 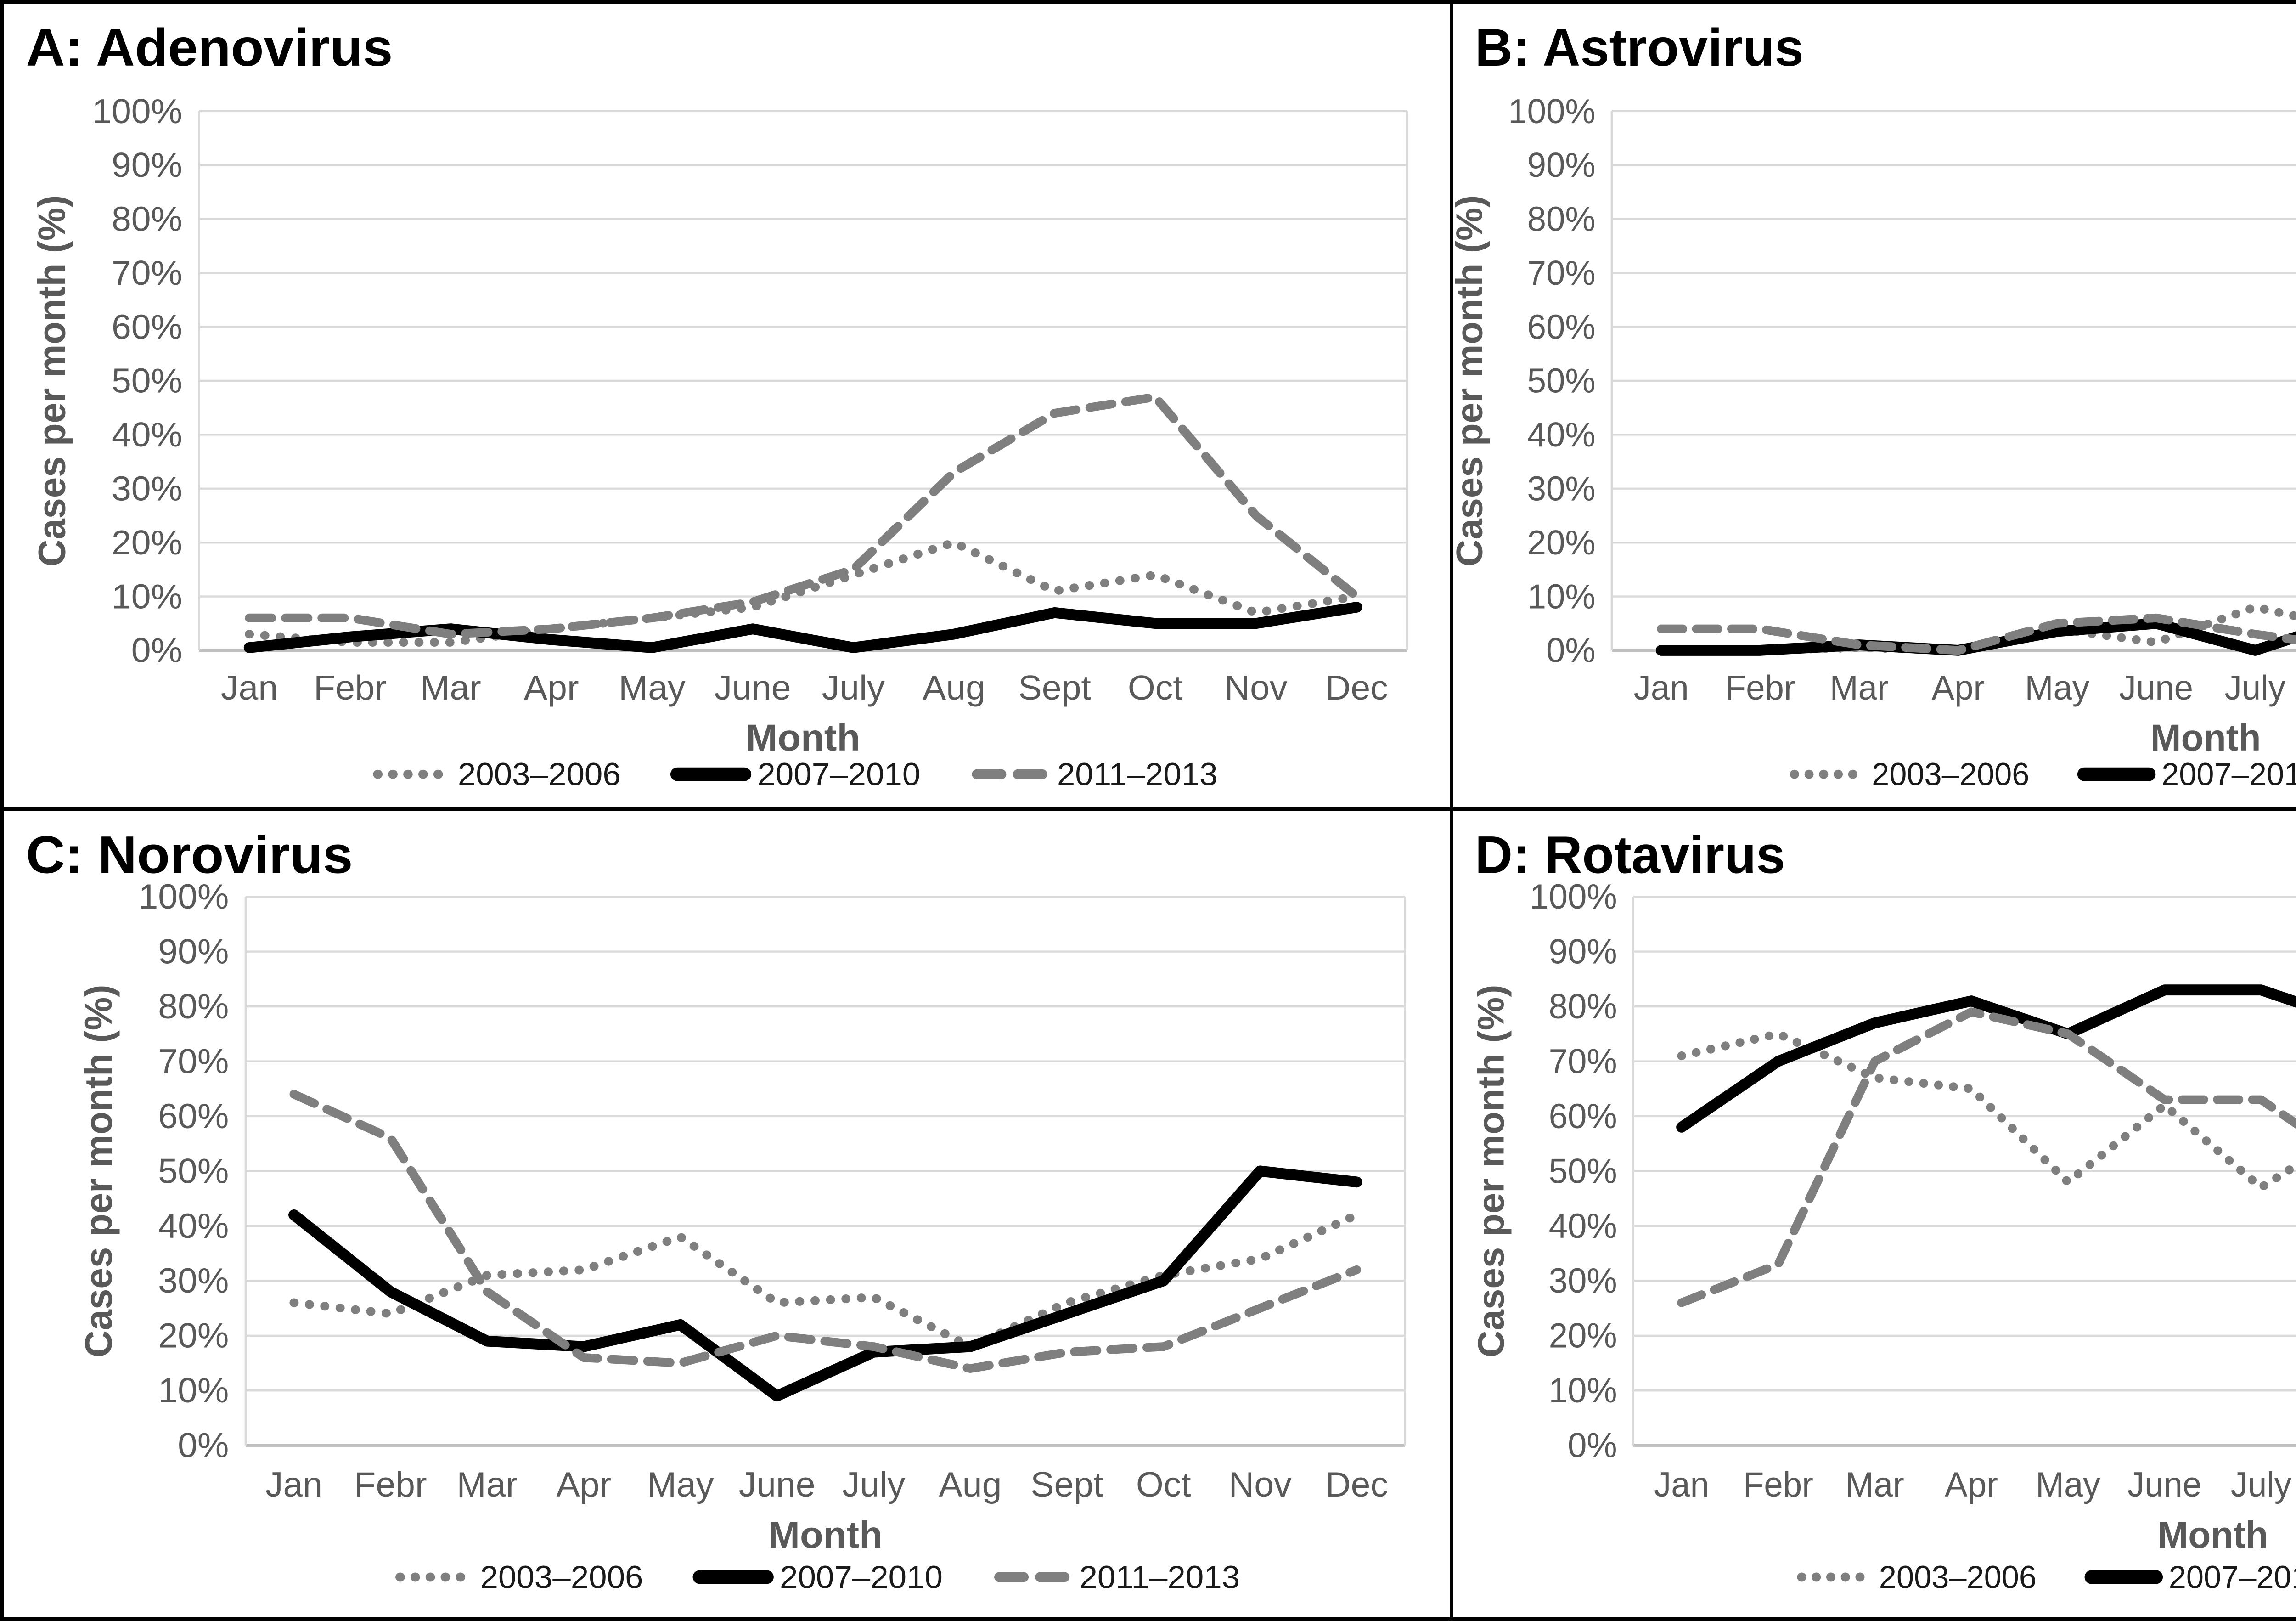 What do you see at coordinates (1958, 687) in the screenshot?
I see `x-tick-label: Apr` at bounding box center [1958, 687].